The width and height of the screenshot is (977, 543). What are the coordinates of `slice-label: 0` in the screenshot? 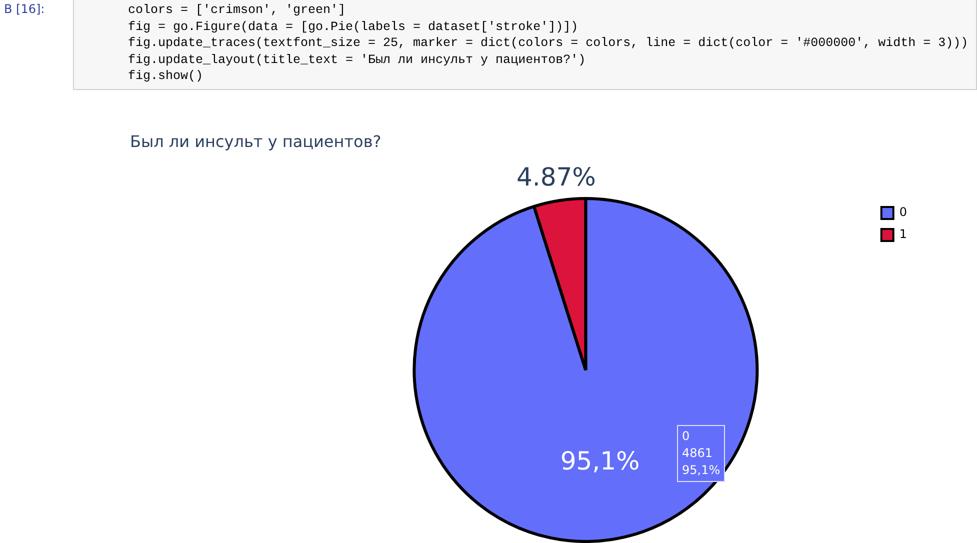 It's located at (686, 436).